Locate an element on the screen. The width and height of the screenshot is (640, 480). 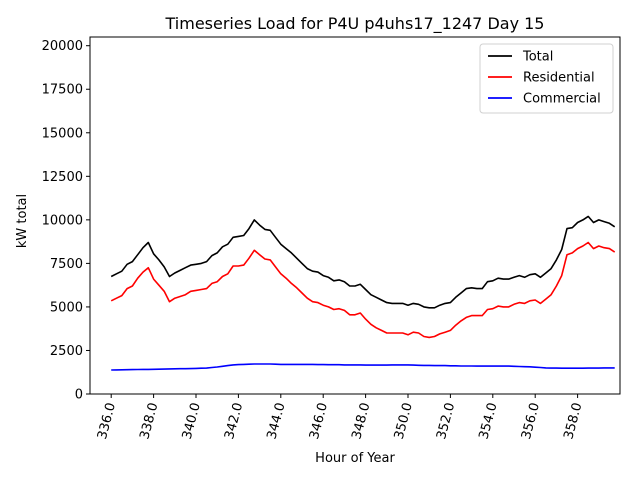
y-tick-label: 5000 is located at coordinates (66, 307).